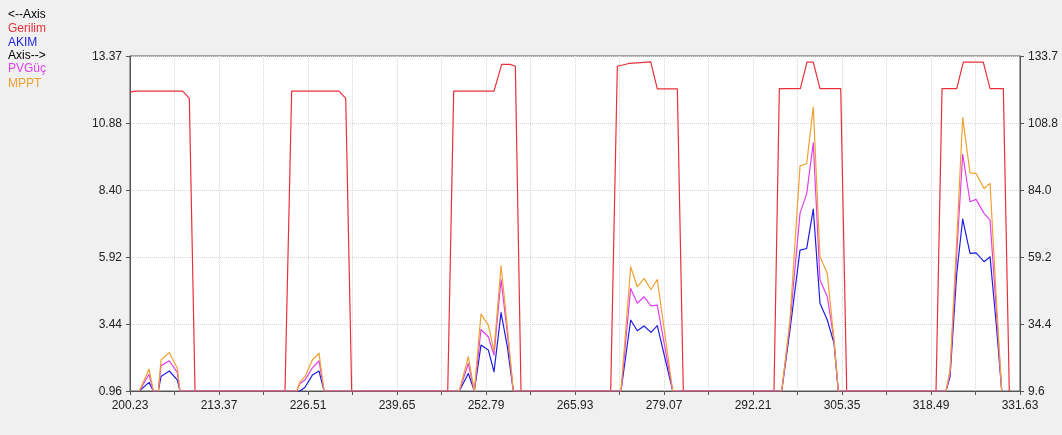 Image resolution: width=1062 pixels, height=435 pixels. Describe the element at coordinates (931, 405) in the screenshot. I see `x-tick-label: 318.49` at that location.